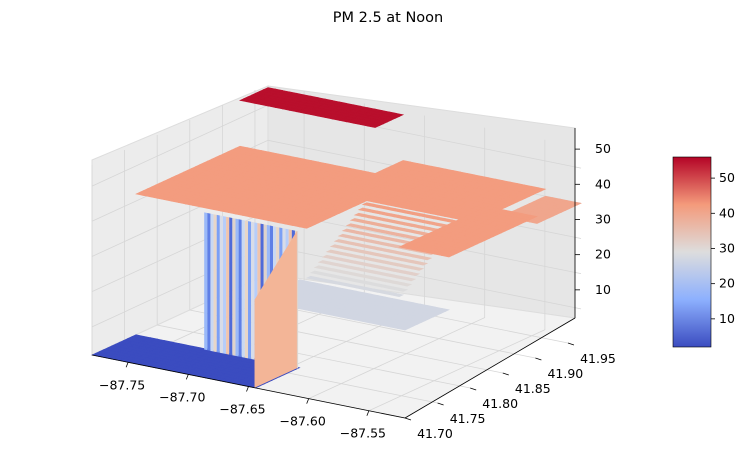  Describe the element at coordinates (242, 409) in the screenshot. I see `x-tick-label: −87.65` at that location.